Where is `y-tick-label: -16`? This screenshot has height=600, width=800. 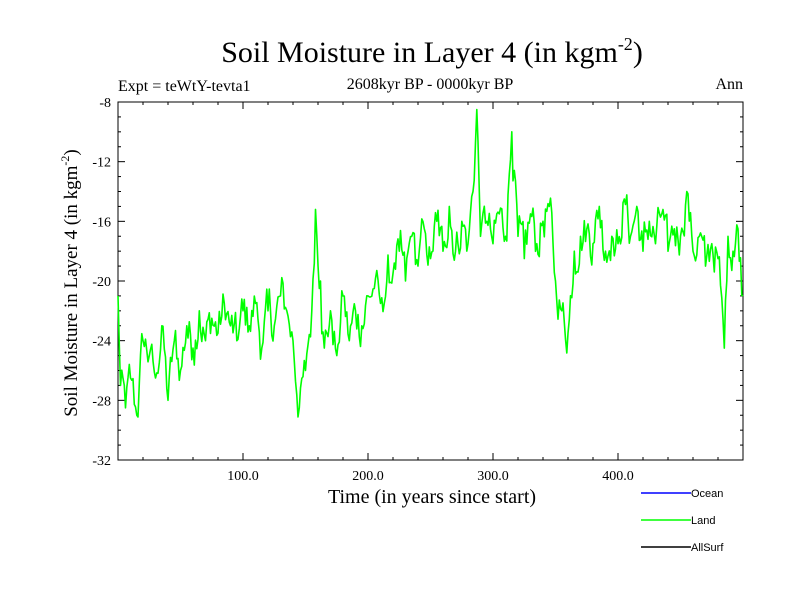
y-tick-label: -16 is located at coordinates (101, 222).